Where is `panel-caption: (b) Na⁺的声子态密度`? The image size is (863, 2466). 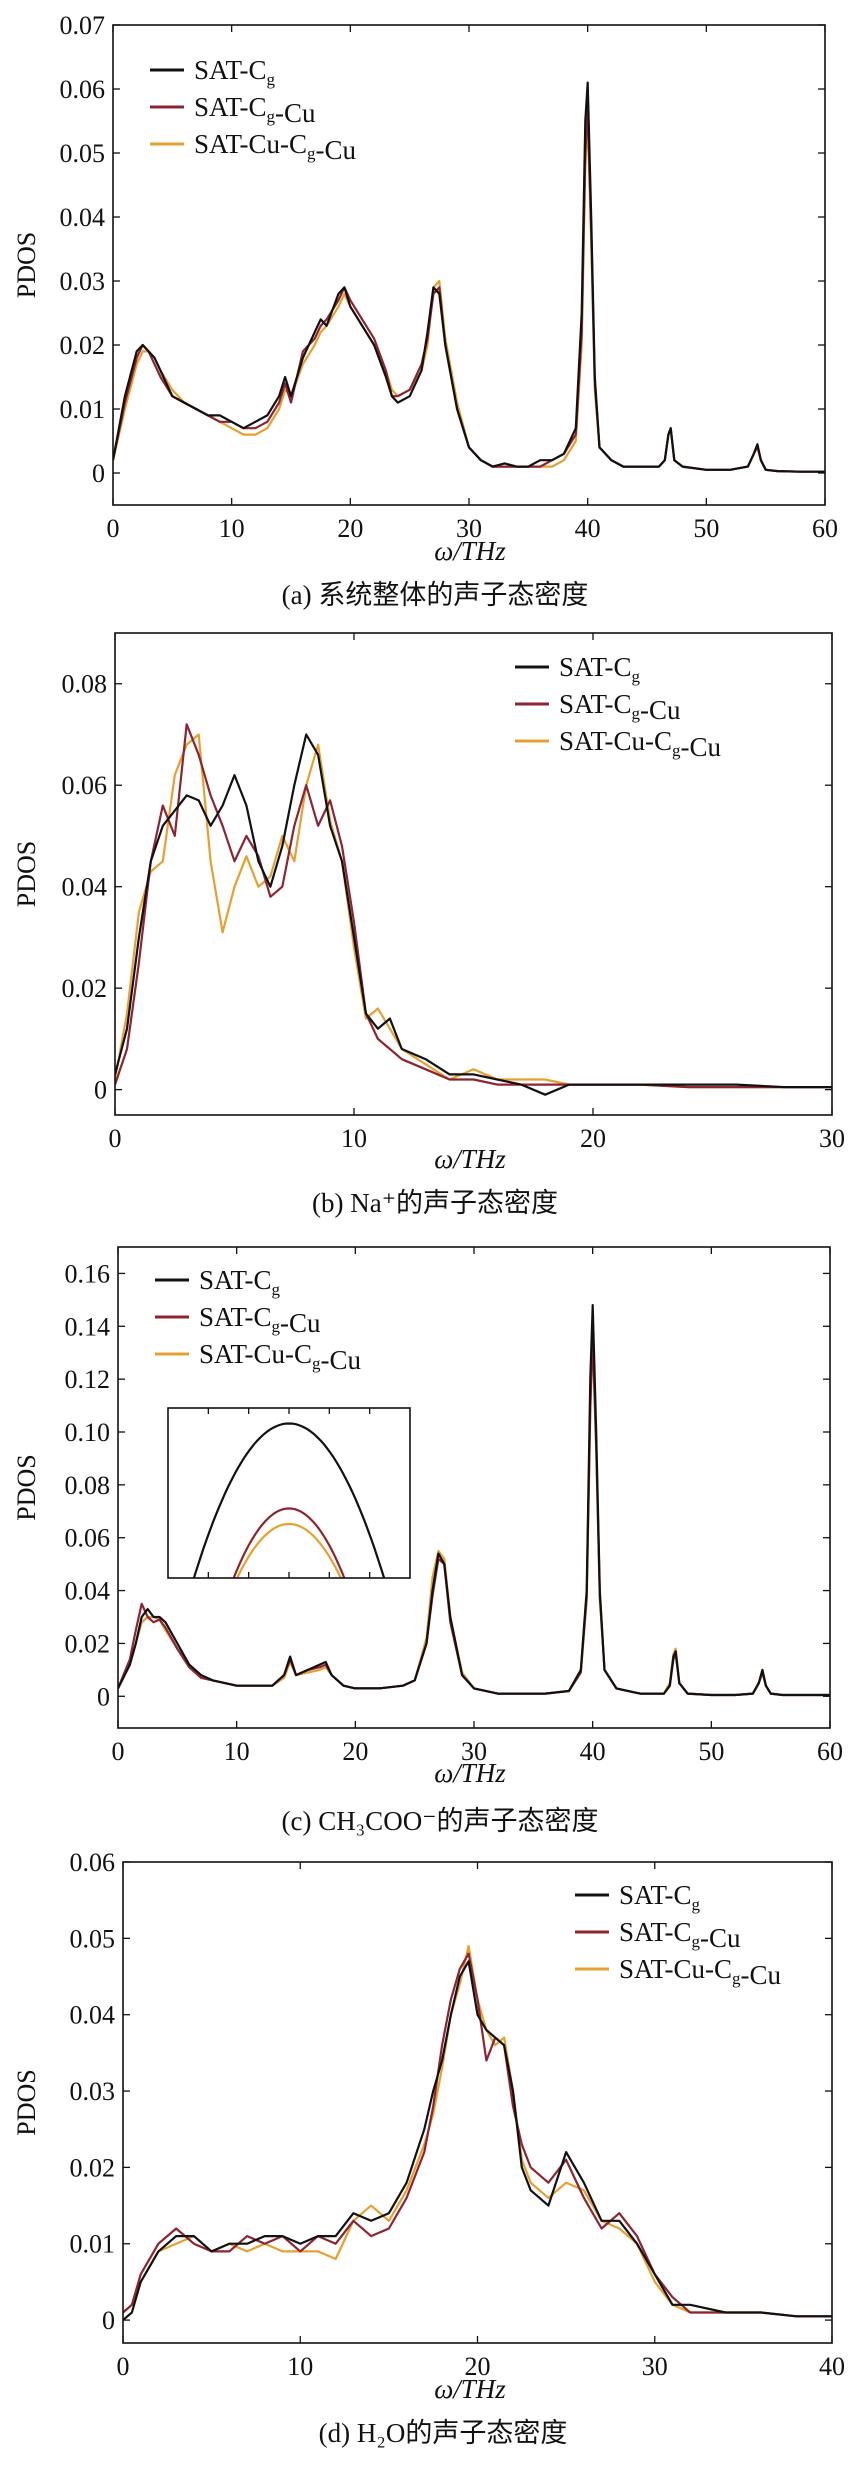 panel-caption: (b) Na⁺的声子态密度 is located at coordinates (435, 1203).